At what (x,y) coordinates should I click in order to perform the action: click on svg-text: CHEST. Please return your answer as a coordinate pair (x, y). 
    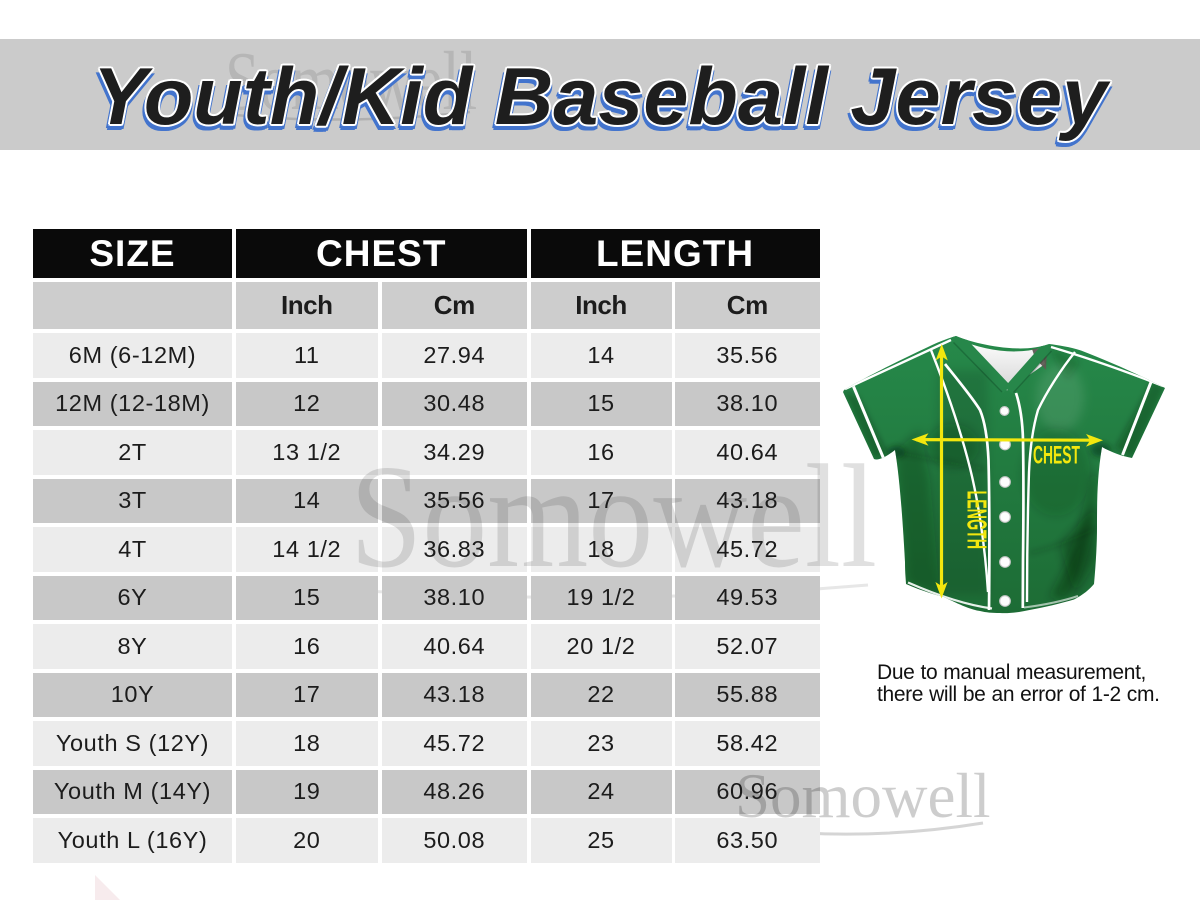
    Looking at the image, I should click on (1056, 456).